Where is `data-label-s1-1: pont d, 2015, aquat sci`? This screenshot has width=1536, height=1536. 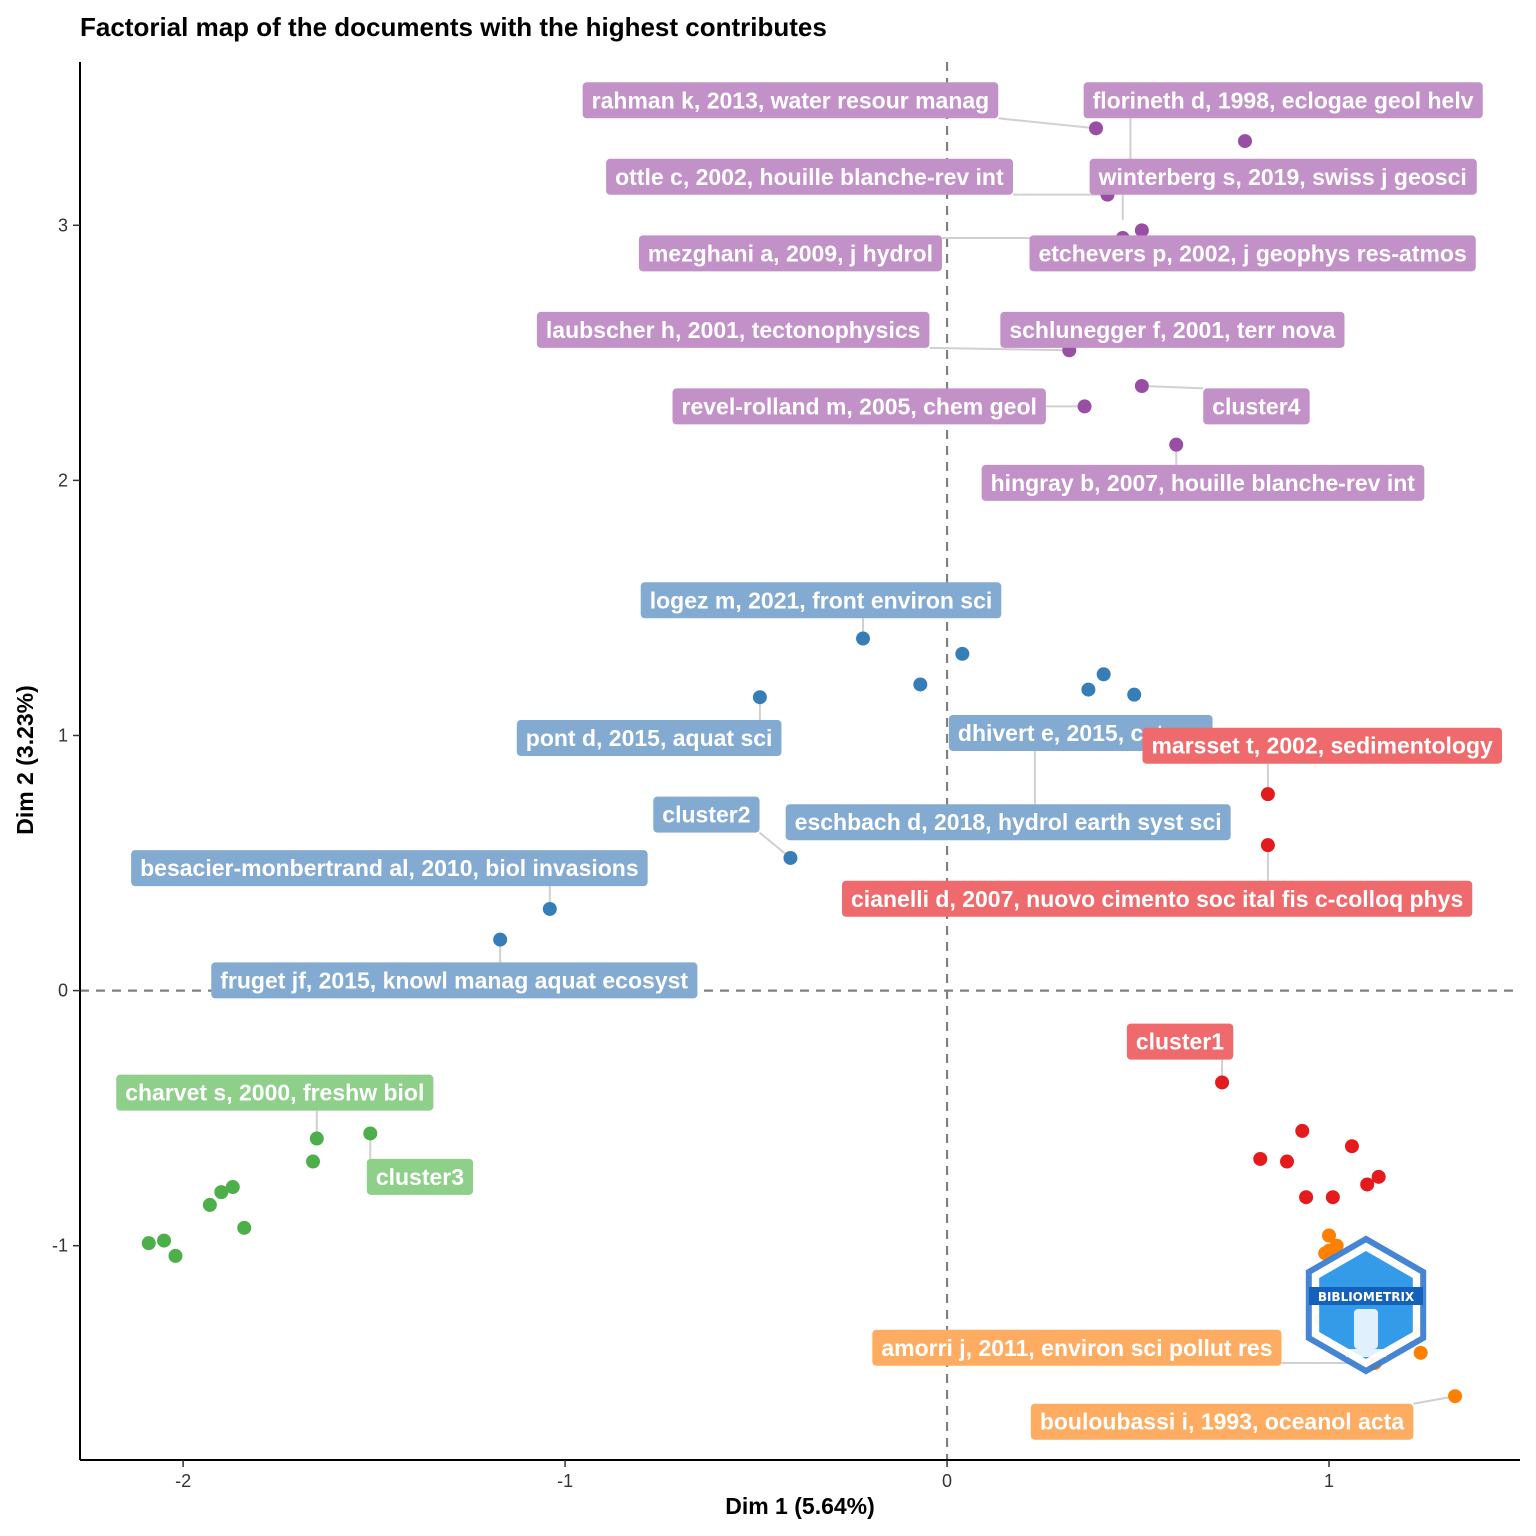
data-label-s1-1: pont d, 2015, aquat sci is located at coordinates (649, 738).